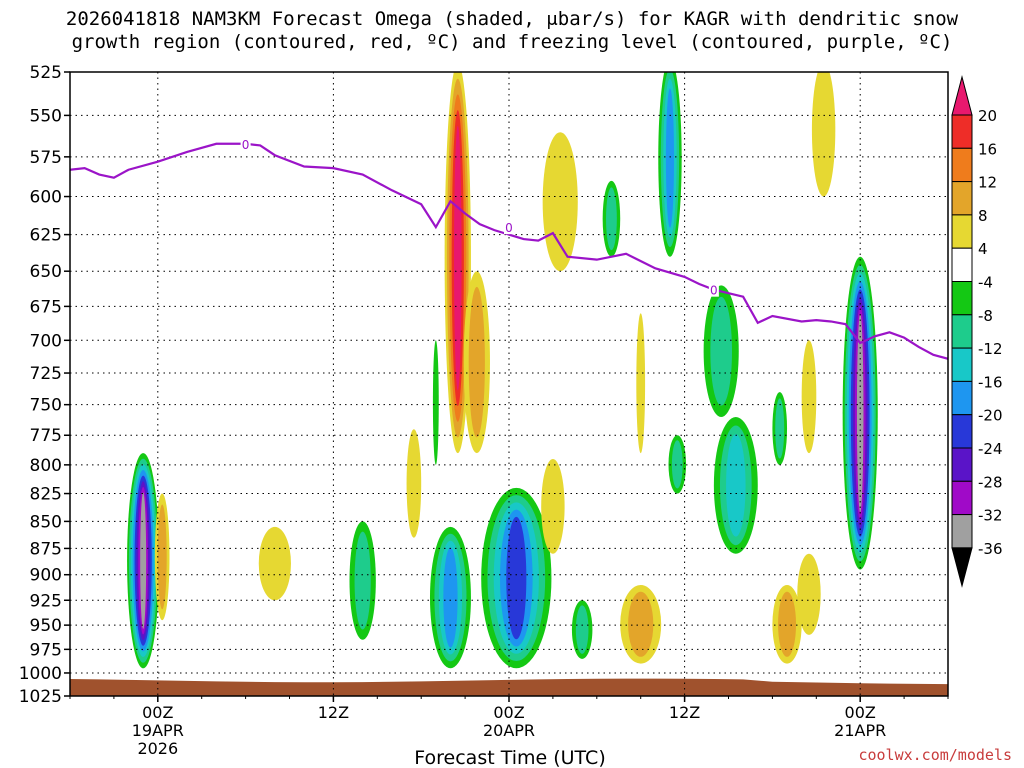 This screenshot has height=768, width=1024. What do you see at coordinates (990, 549) in the screenshot?
I see `colorbar-label-13: -36` at bounding box center [990, 549].